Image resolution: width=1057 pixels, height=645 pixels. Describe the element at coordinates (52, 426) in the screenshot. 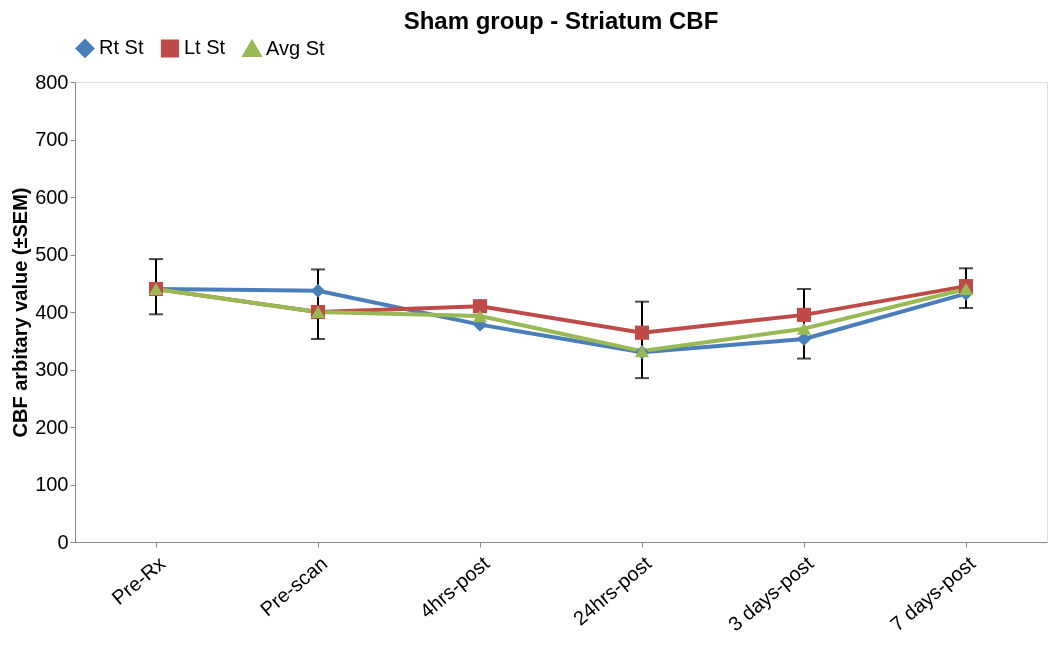

I see `y-tick-label: 200` at that location.